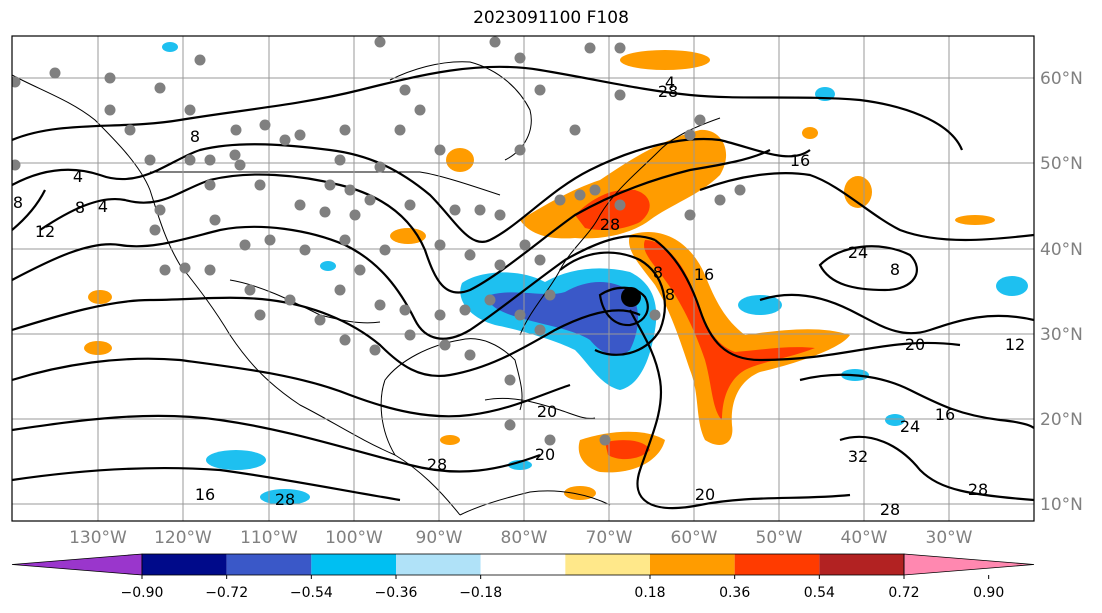  Describe the element at coordinates (396, 593) in the screenshot. I see `colorbar-tick-label: −0.36` at that location.